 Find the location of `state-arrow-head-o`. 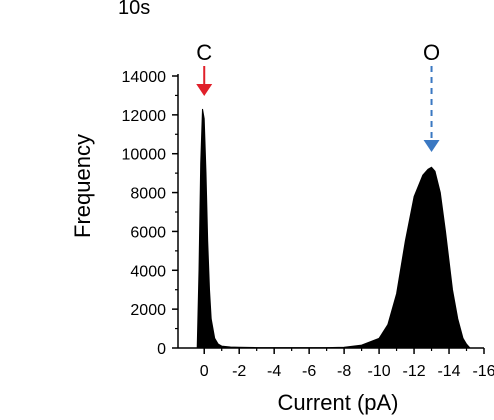

state-arrow-head-o is located at coordinates (431, 146).